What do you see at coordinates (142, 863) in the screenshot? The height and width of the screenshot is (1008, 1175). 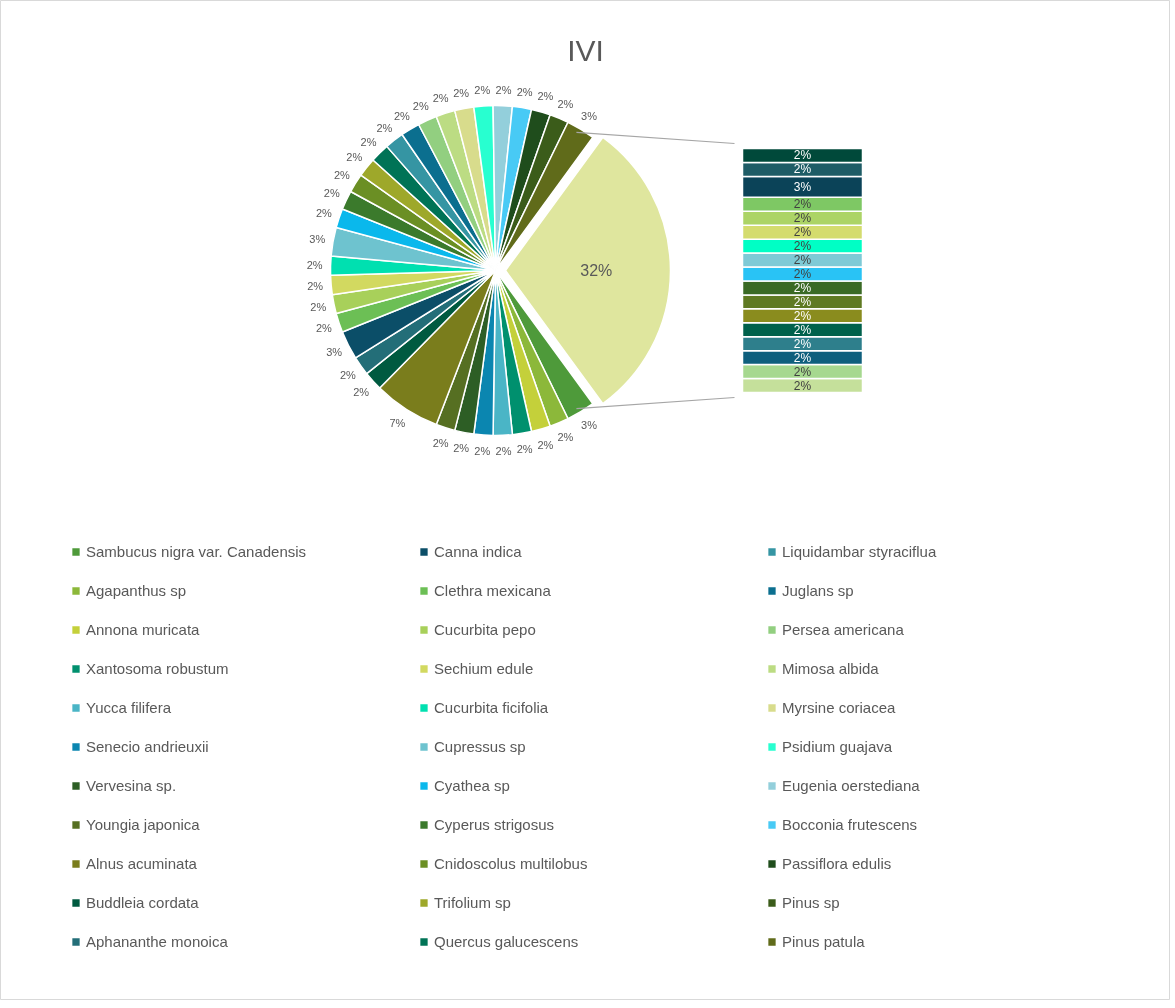 I see `legend-label: Alnus acuminata` at bounding box center [142, 863].